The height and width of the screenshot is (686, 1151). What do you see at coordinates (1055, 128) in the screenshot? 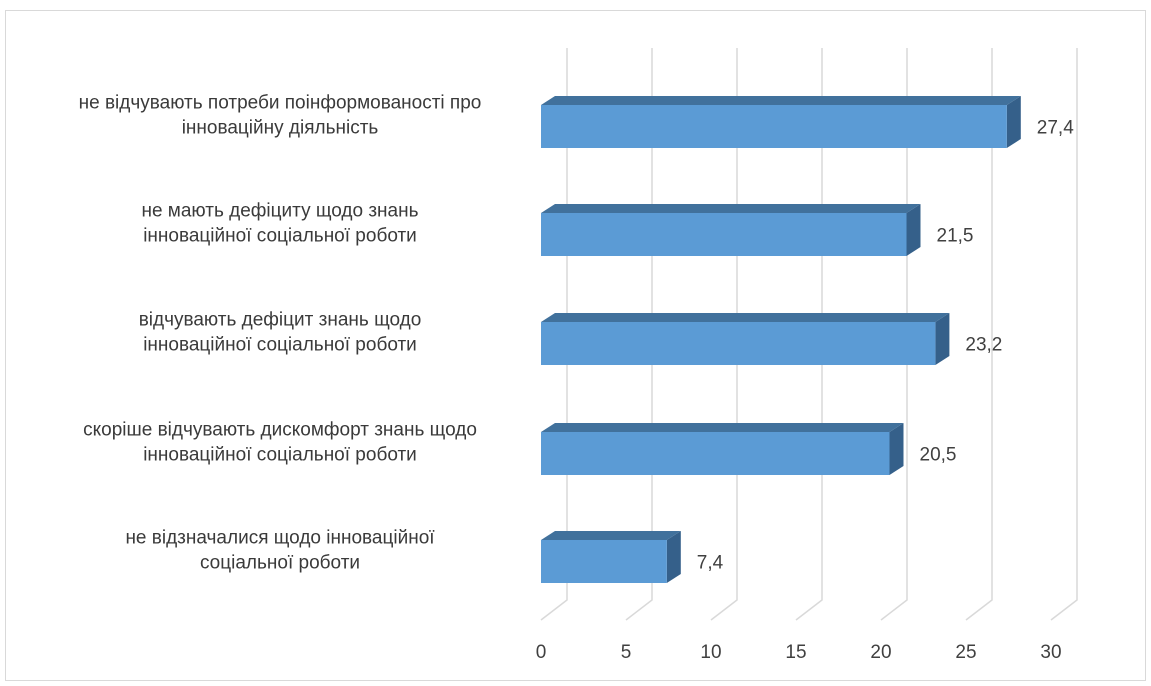
I see `data-label: 27,4` at bounding box center [1055, 128].